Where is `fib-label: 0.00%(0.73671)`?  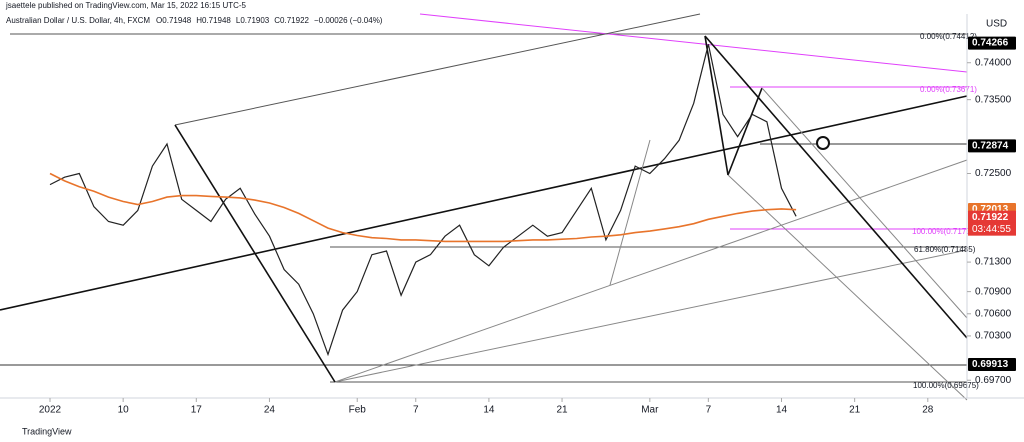 fib-label: 0.00%(0.73671) is located at coordinates (948, 89).